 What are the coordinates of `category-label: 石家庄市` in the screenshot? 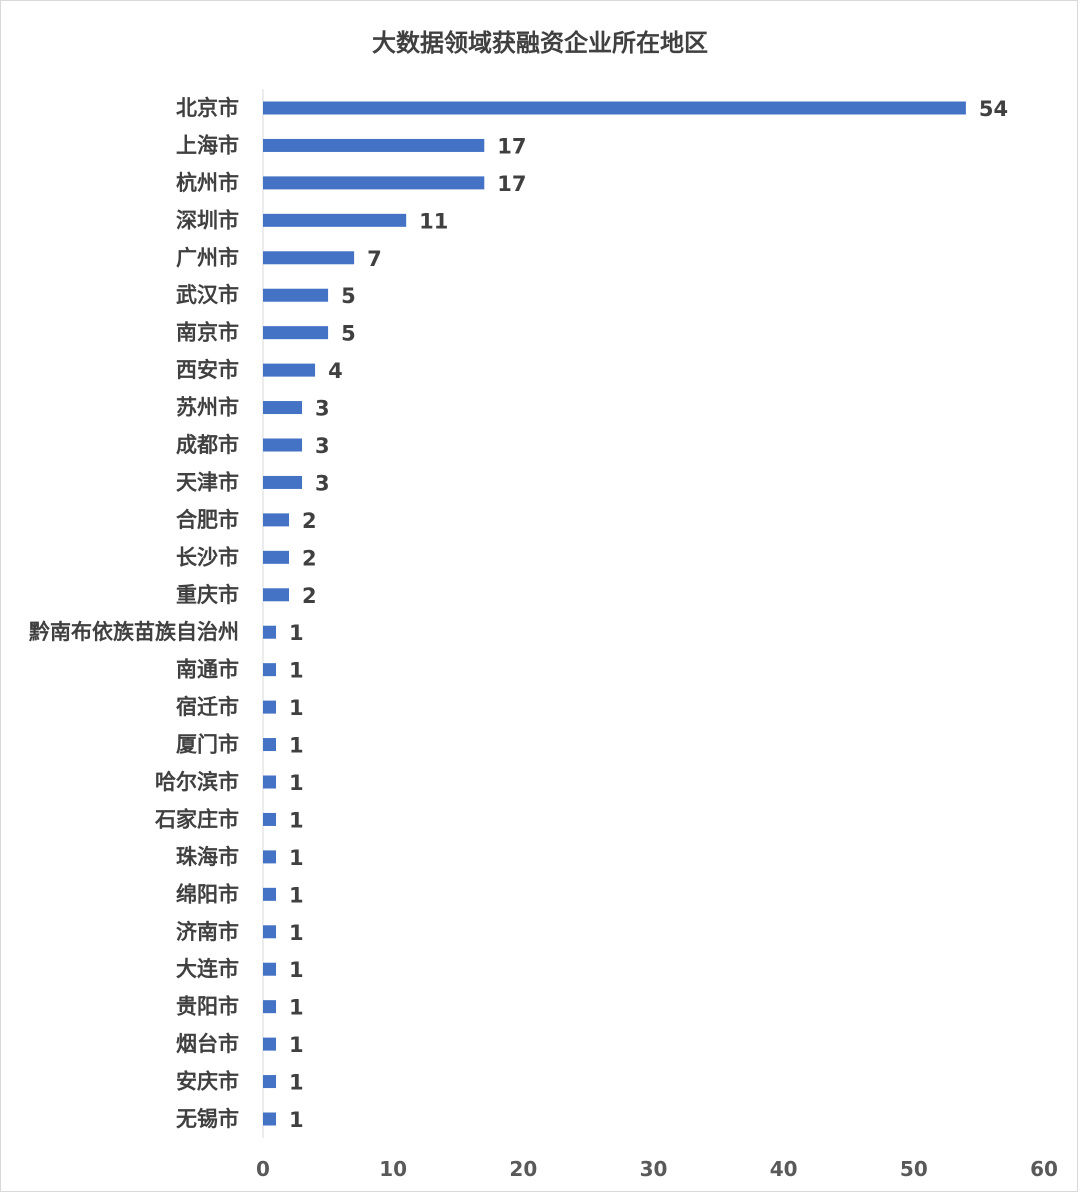 It's located at (196, 819).